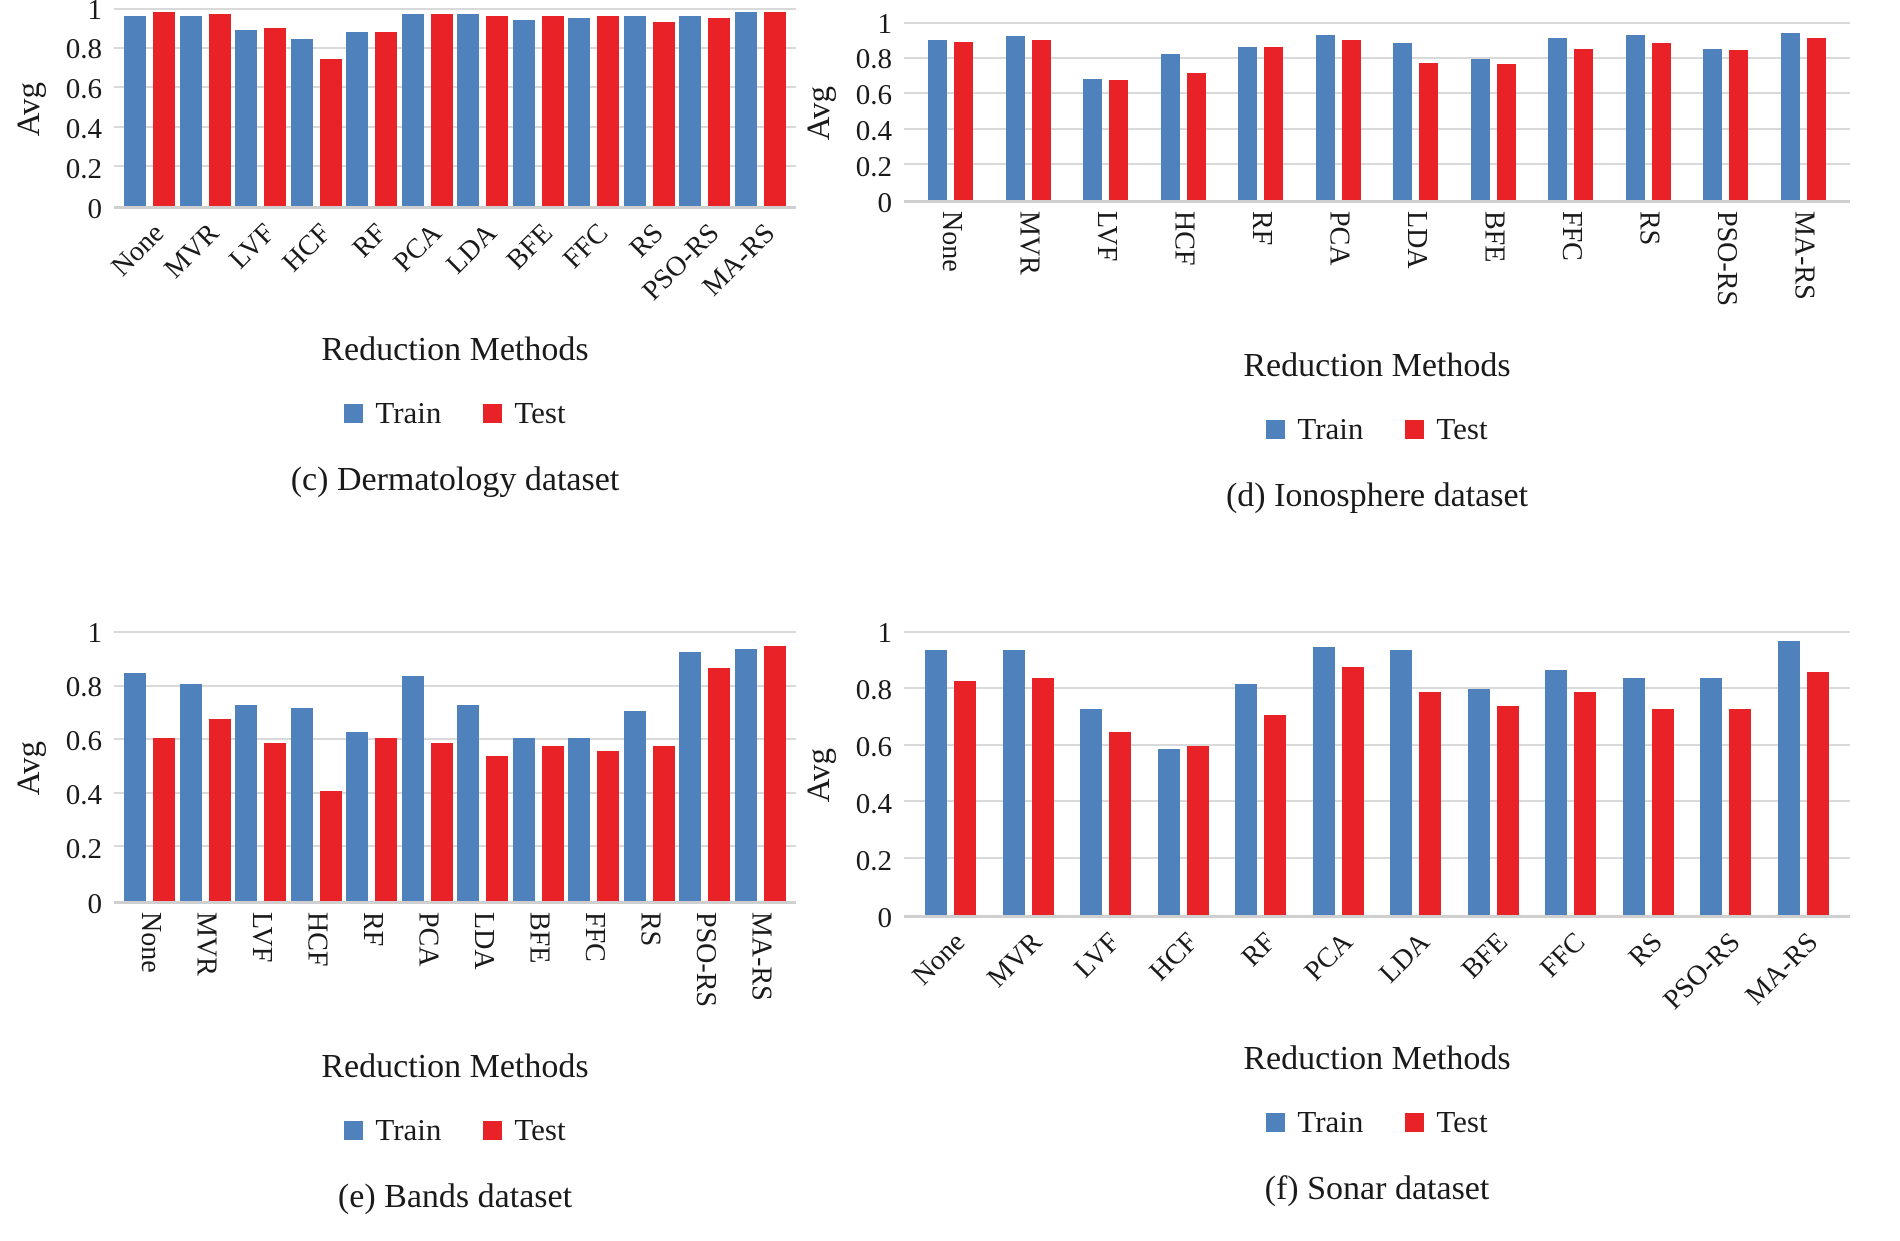  I want to click on x-tick-label: MVR, so click(1015, 960).